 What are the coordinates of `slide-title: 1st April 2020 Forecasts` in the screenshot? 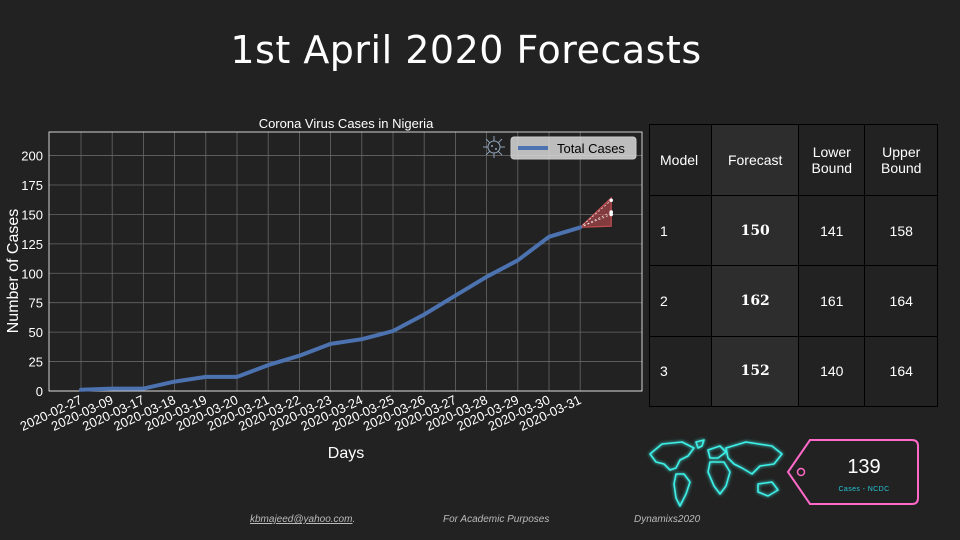 It's located at (466, 50).